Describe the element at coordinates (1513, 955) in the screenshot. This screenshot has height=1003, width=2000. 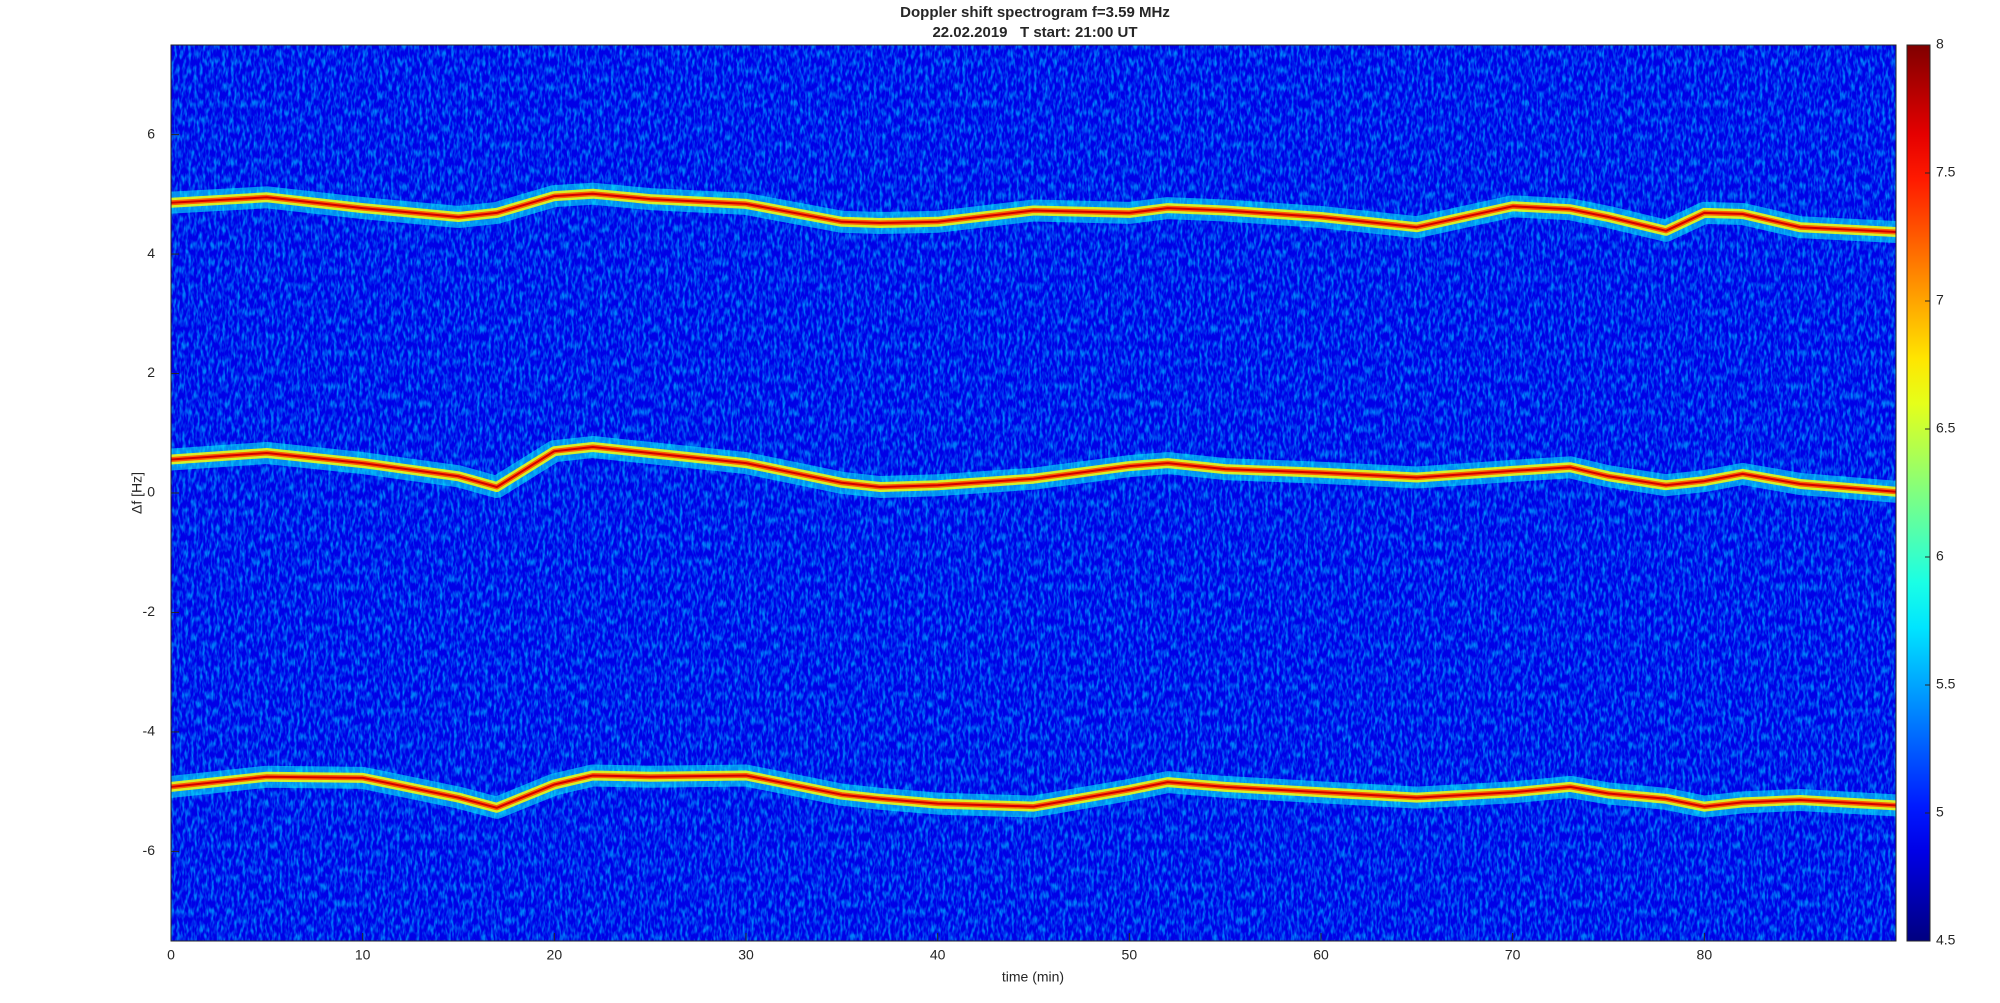
I see `x-tick-label: 70` at that location.